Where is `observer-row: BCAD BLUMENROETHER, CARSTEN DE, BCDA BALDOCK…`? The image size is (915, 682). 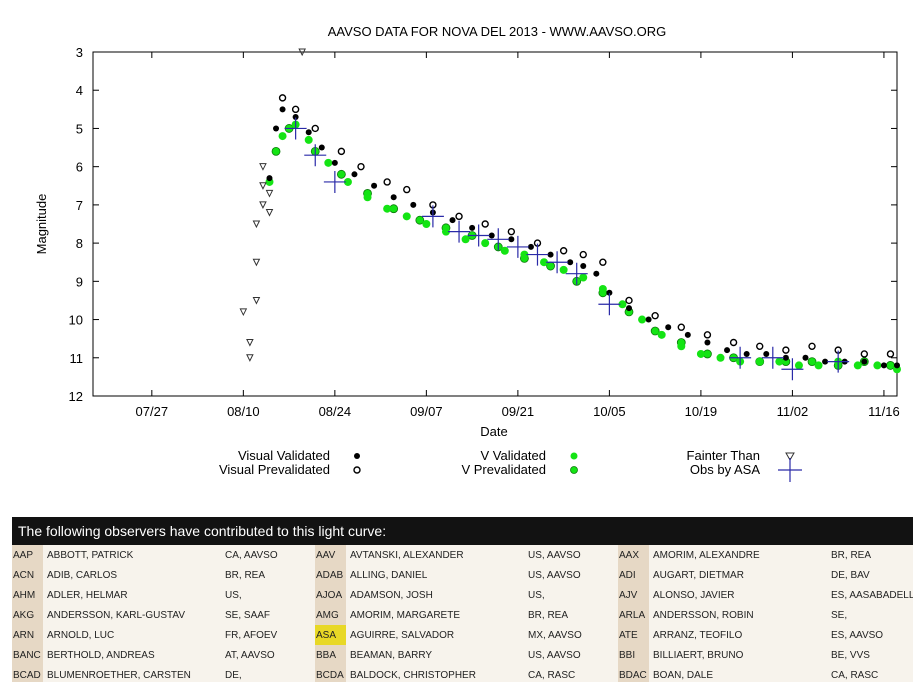
observer-row: BCAD BLUMENROETHER, CARSTEN DE, BCDA BALDOCK… is located at coordinates (462, 673).